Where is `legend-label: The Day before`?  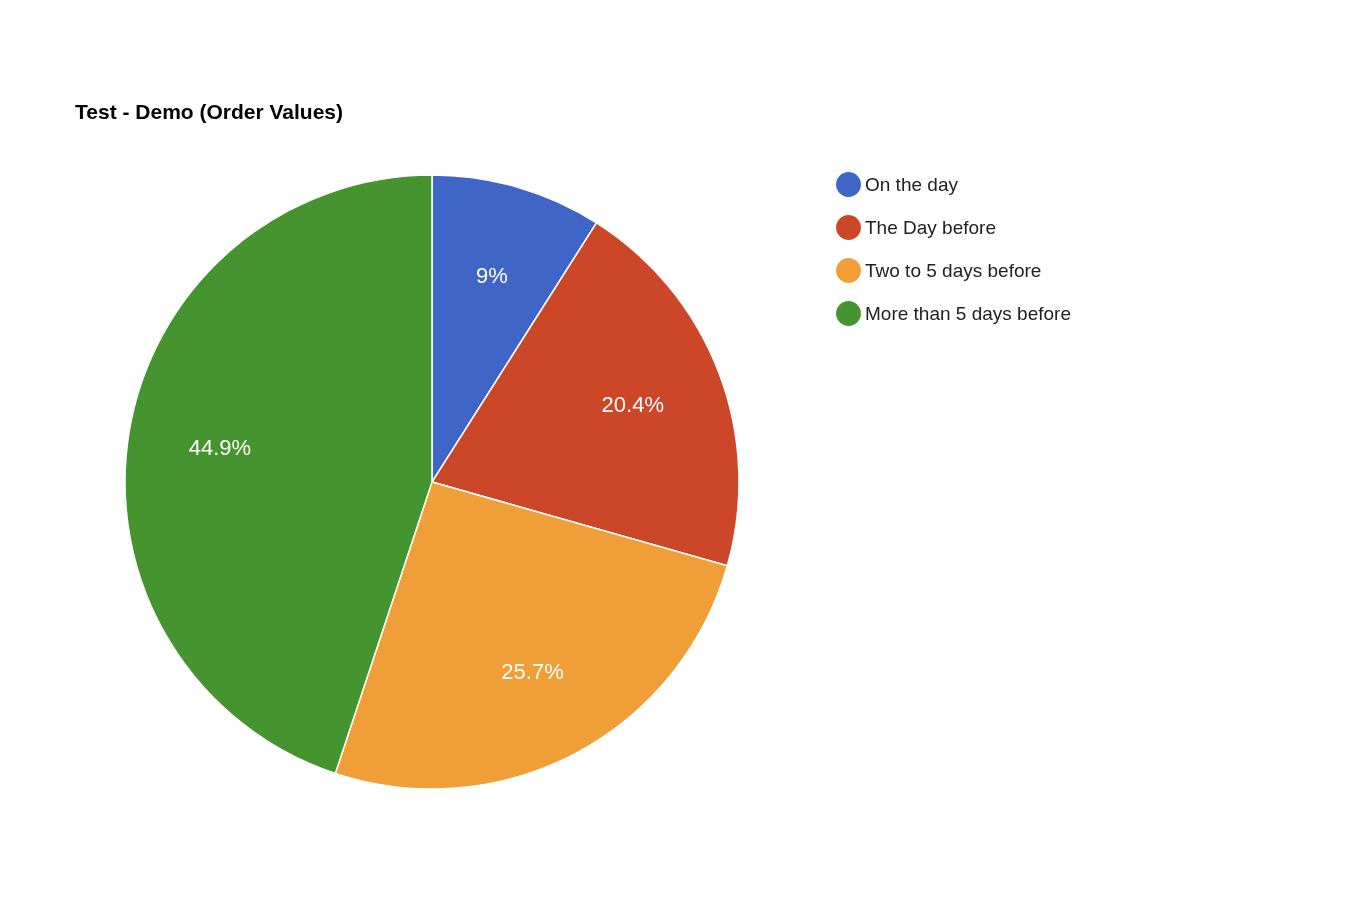
legend-label: The Day before is located at coordinates (930, 227).